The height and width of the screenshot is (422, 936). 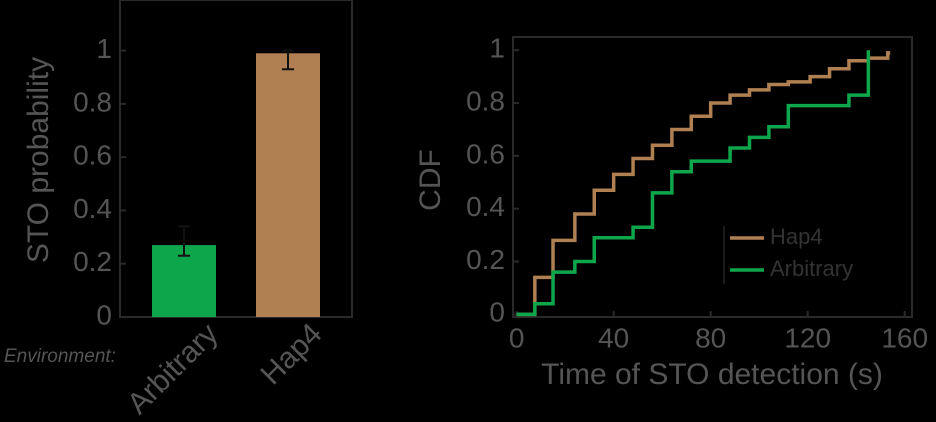 I want to click on x-tick-label: 120, so click(x=807, y=337).